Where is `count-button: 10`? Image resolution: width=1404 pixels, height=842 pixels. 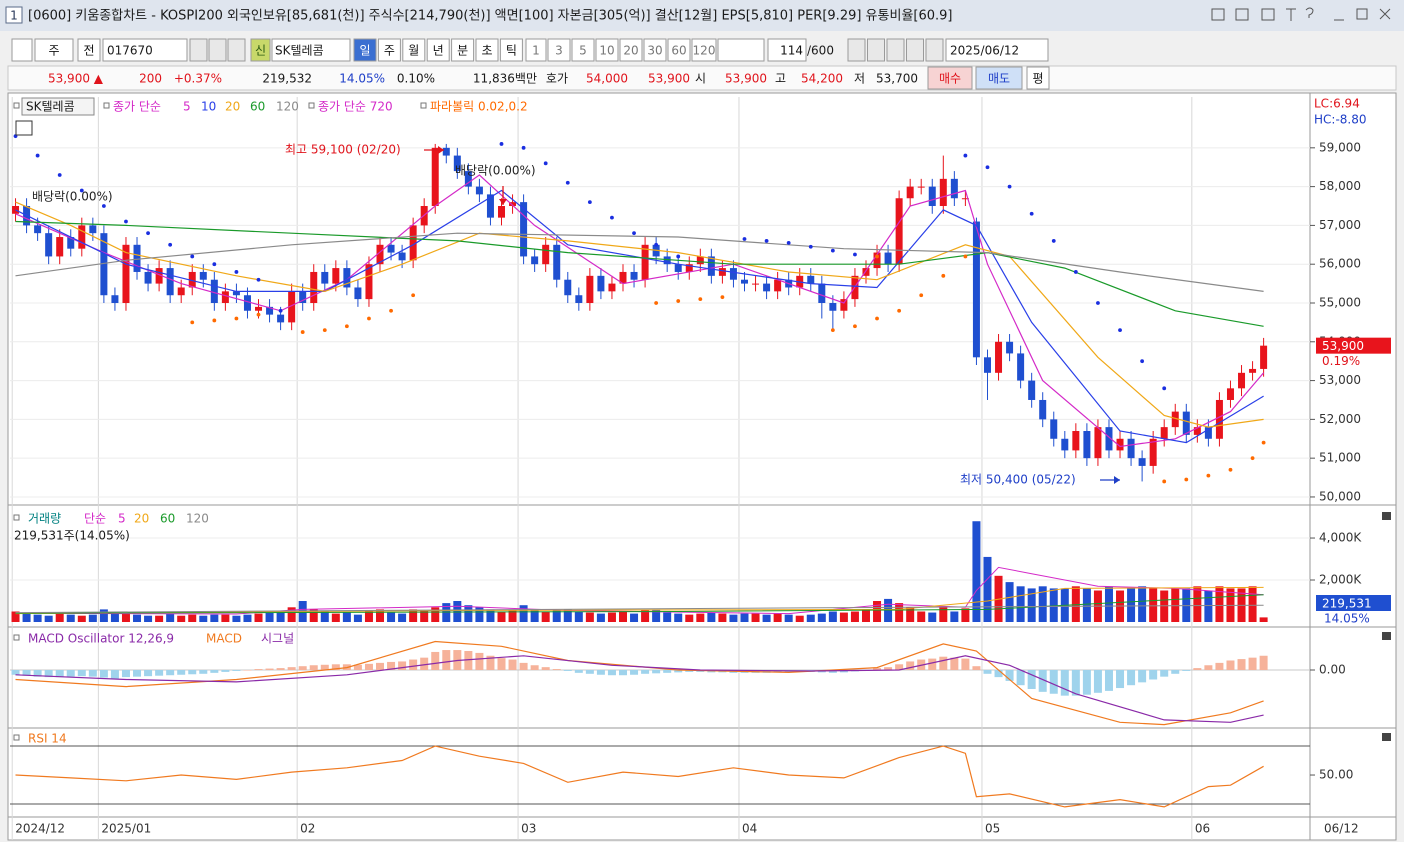
count-button: 10 is located at coordinates (606, 51).